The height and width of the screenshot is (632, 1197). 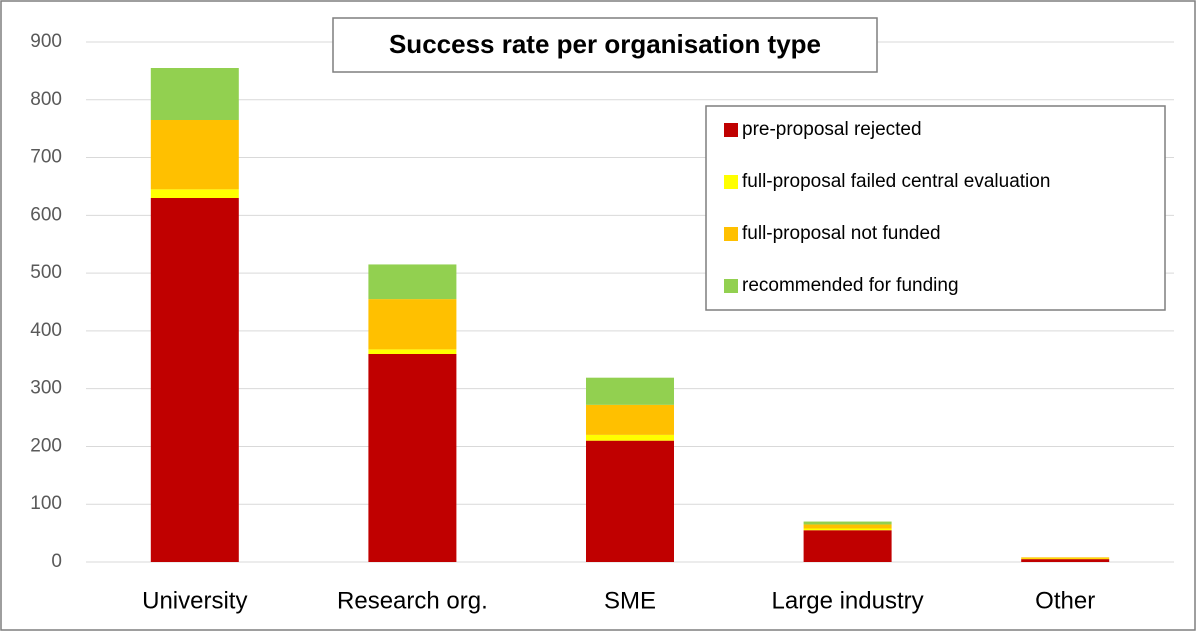 What do you see at coordinates (850, 285) in the screenshot?
I see `legend-label: recommended for funding` at bounding box center [850, 285].